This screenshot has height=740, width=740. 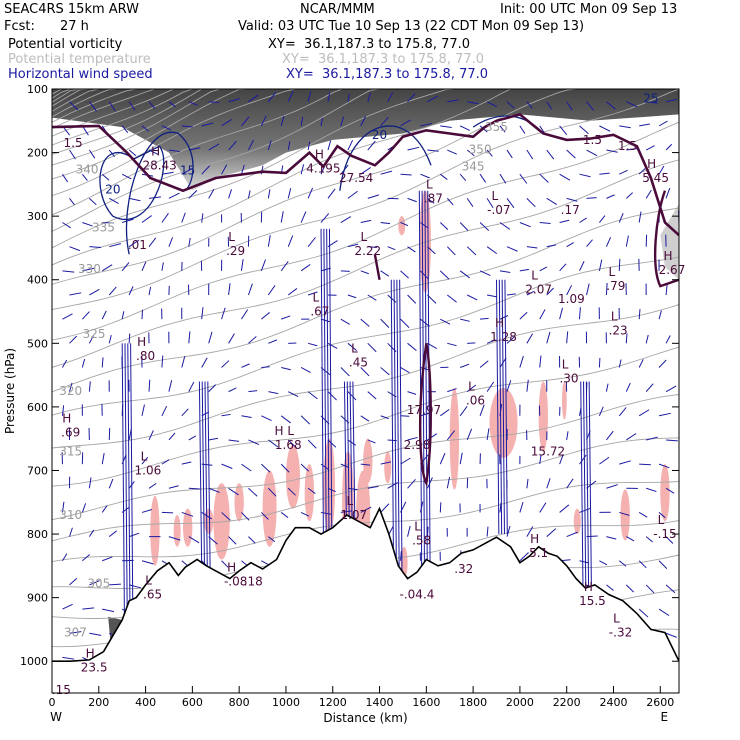 What do you see at coordinates (358, 362) in the screenshot?
I see `pv-extremum-value: .45` at bounding box center [358, 362].